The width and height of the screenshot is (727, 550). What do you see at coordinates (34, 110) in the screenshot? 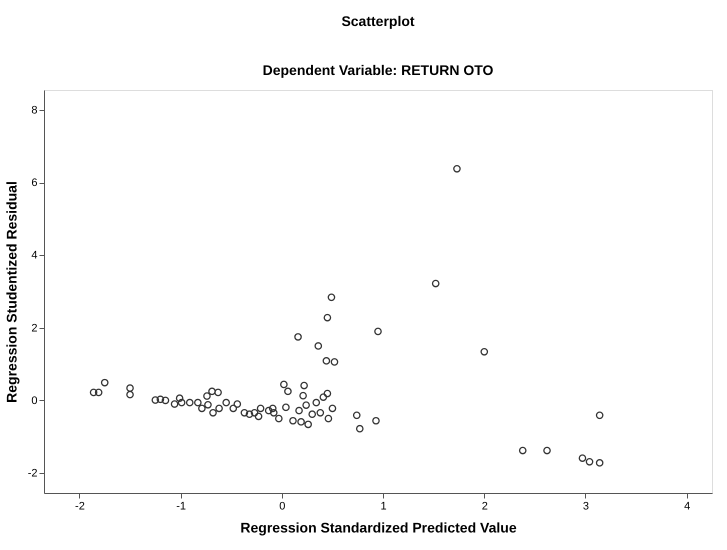
I see `y-tick-label: 8` at bounding box center [34, 110].